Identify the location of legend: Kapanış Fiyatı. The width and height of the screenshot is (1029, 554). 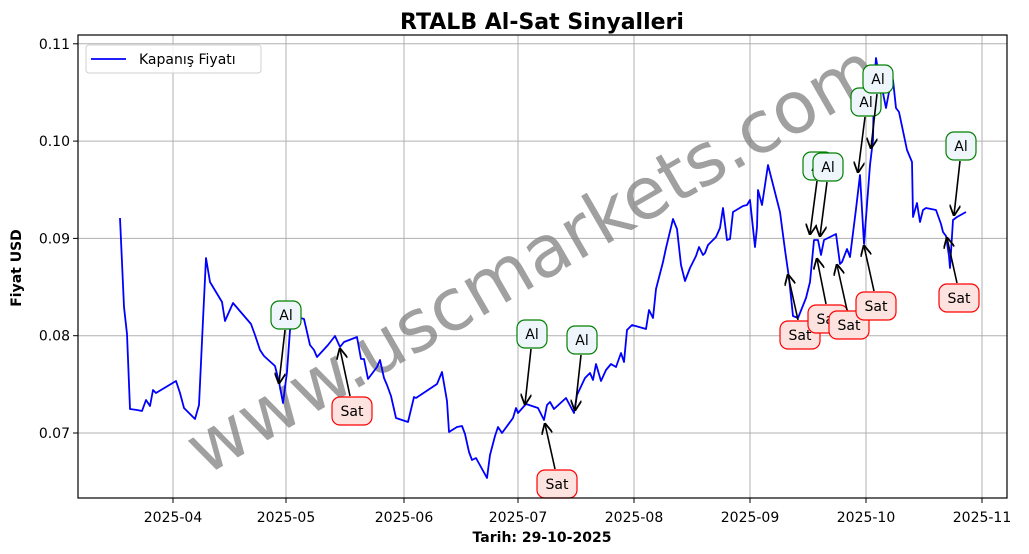
(173, 59).